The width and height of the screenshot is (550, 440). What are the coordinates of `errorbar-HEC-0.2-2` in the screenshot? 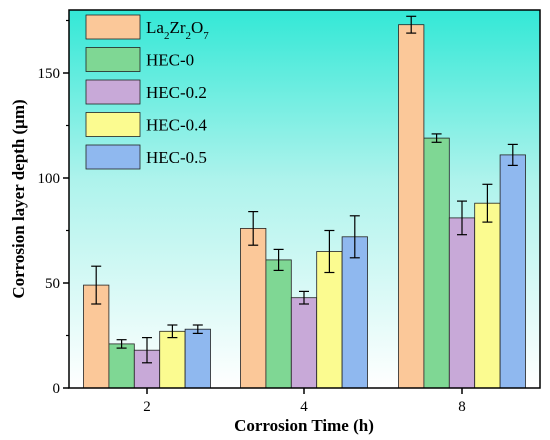 It's located at (147, 350).